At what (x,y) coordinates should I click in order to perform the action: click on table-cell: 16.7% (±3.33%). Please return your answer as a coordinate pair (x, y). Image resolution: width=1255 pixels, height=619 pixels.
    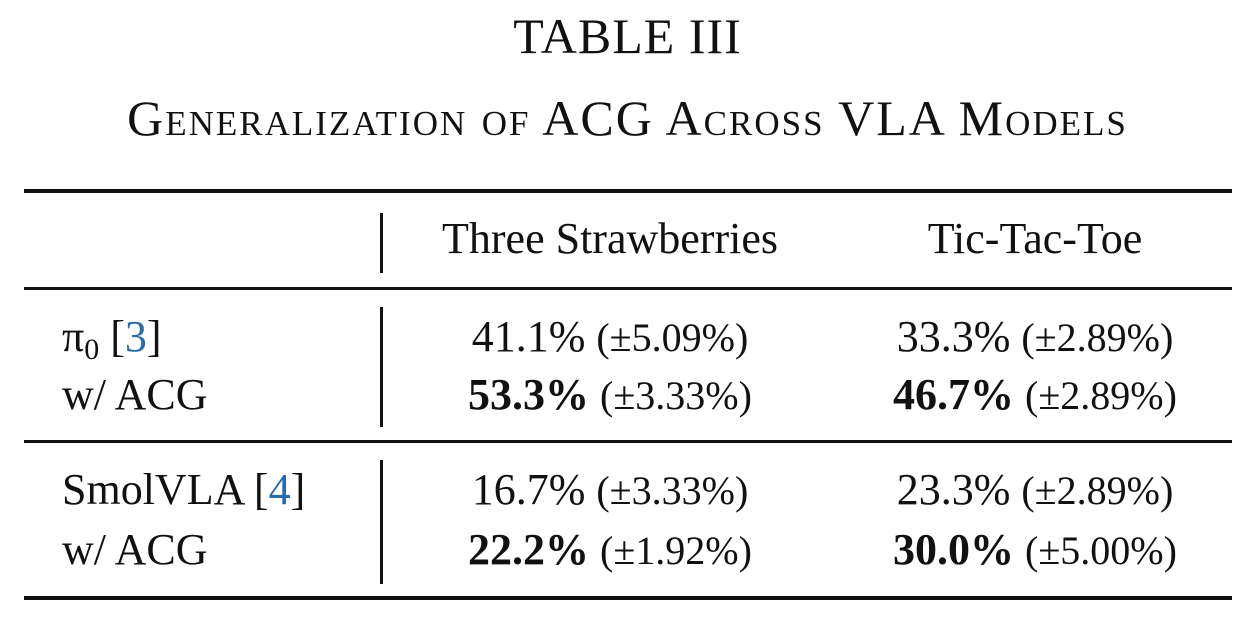
    Looking at the image, I should click on (610, 490).